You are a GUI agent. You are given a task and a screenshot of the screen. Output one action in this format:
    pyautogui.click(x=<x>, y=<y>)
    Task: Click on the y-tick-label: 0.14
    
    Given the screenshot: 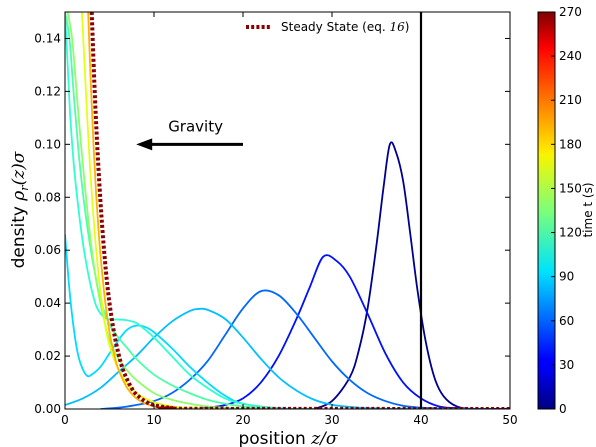 What is the action you would take?
    pyautogui.click(x=47, y=38)
    